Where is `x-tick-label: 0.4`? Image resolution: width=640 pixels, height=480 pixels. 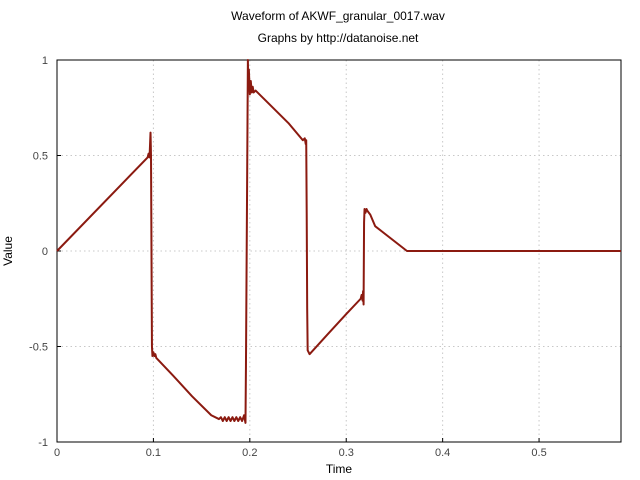
x-tick-label: 0.4 is located at coordinates (442, 453).